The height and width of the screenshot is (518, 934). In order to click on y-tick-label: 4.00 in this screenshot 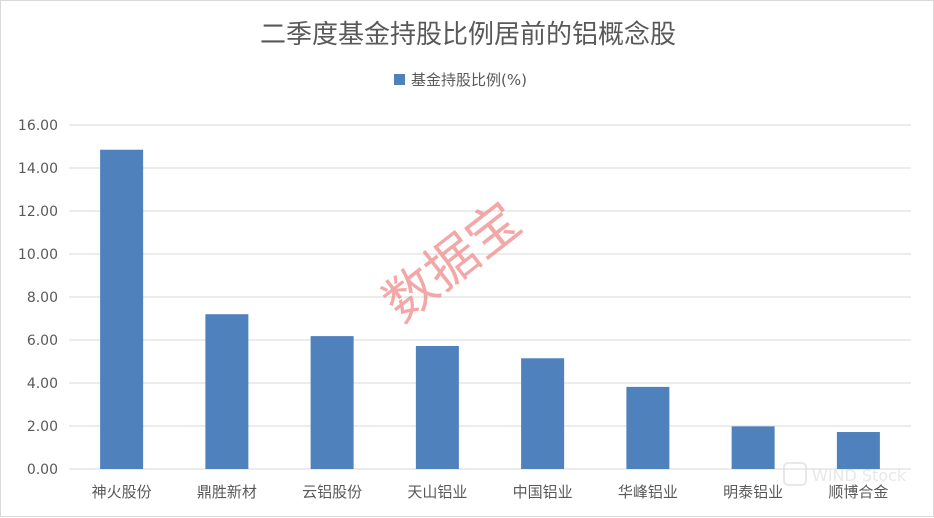, I will do `click(42, 384)`.